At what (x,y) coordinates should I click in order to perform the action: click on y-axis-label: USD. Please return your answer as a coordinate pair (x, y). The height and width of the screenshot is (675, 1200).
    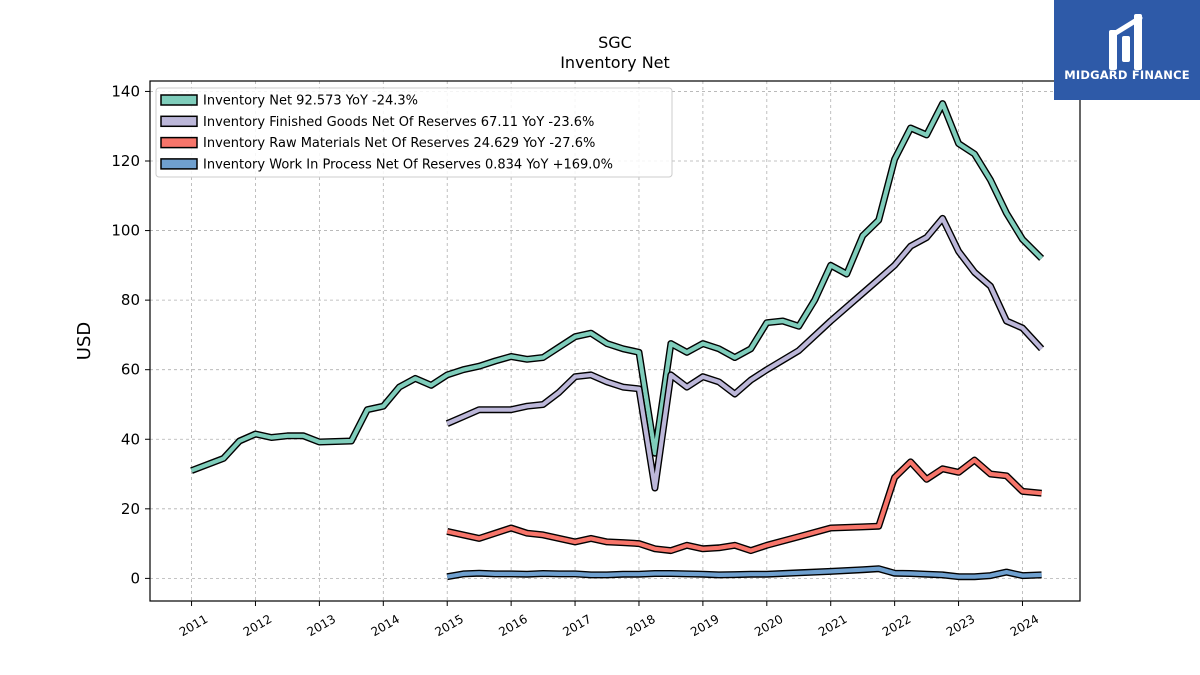
    Looking at the image, I should click on (84, 341).